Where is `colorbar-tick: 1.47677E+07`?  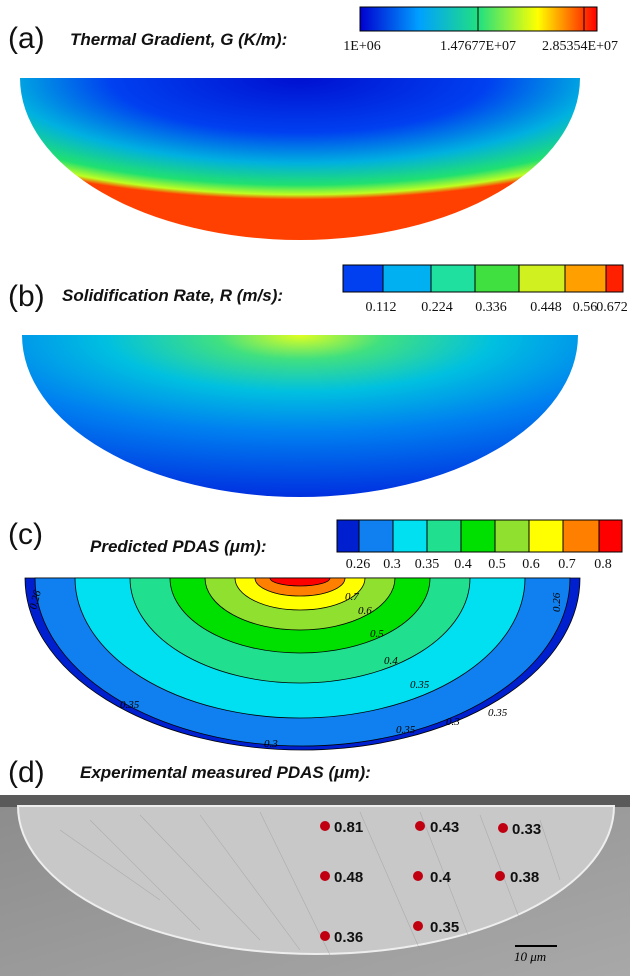 colorbar-tick: 1.47677E+07 is located at coordinates (478, 46).